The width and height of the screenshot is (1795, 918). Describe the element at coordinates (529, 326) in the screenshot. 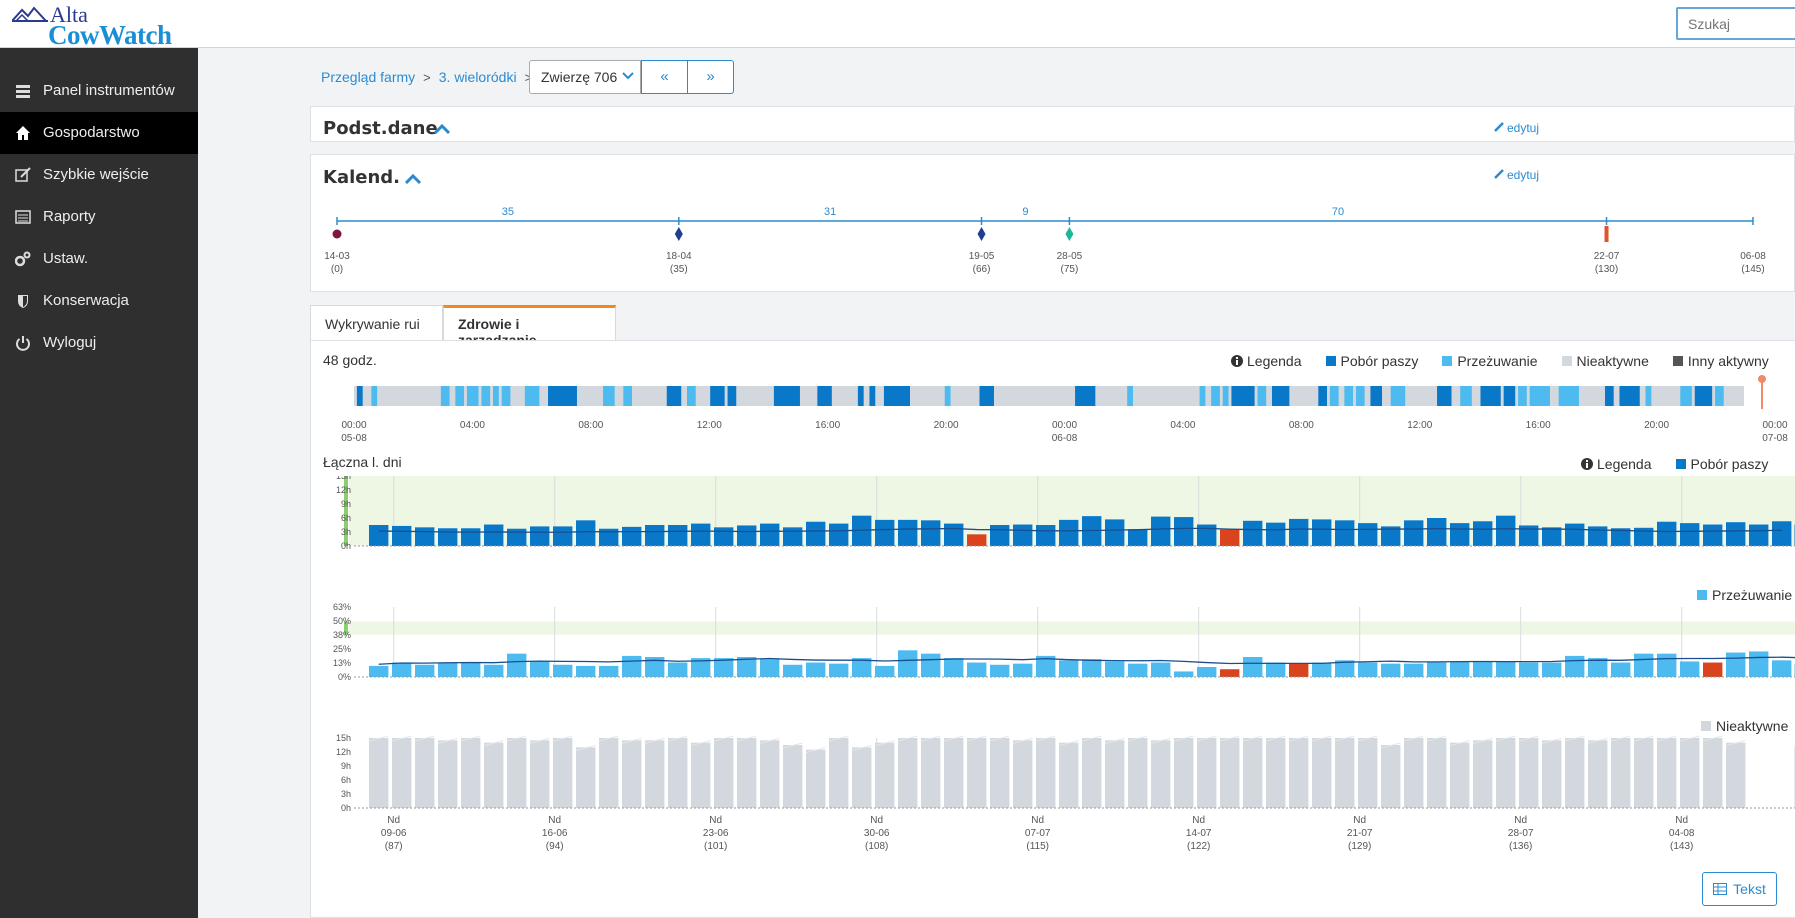

I see `tab-health-management: Zdrowie i zarządzanie` at that location.